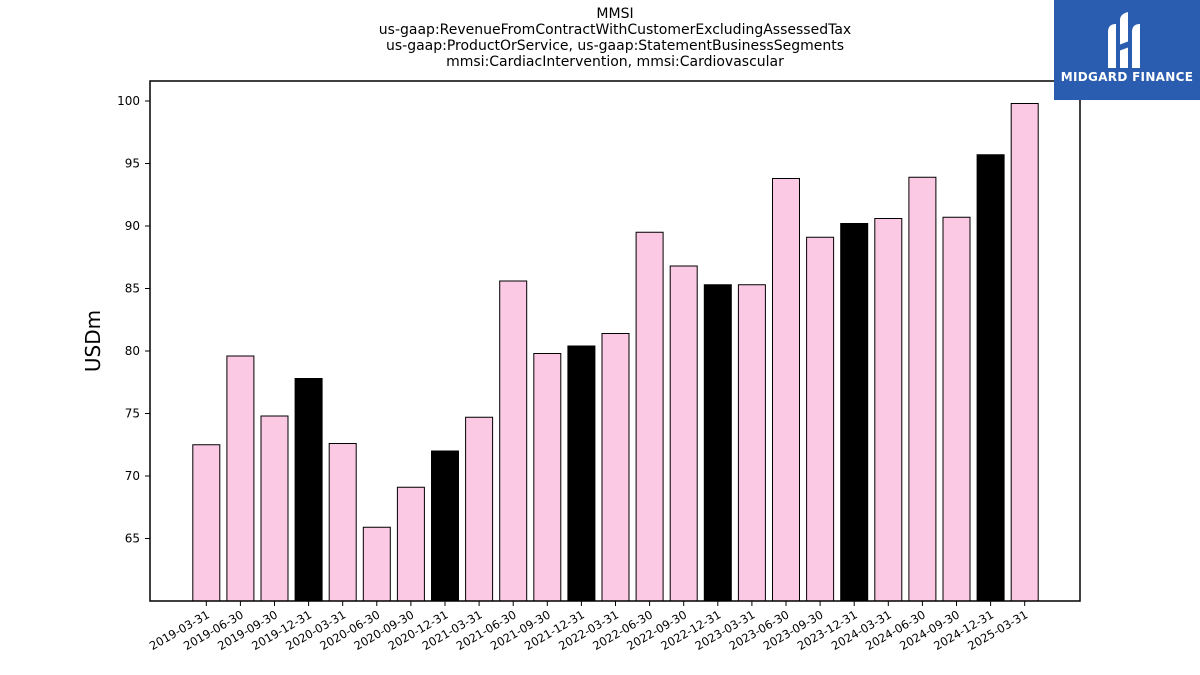  I want to click on chart-title-line-1: MMSI, so click(615, 14).